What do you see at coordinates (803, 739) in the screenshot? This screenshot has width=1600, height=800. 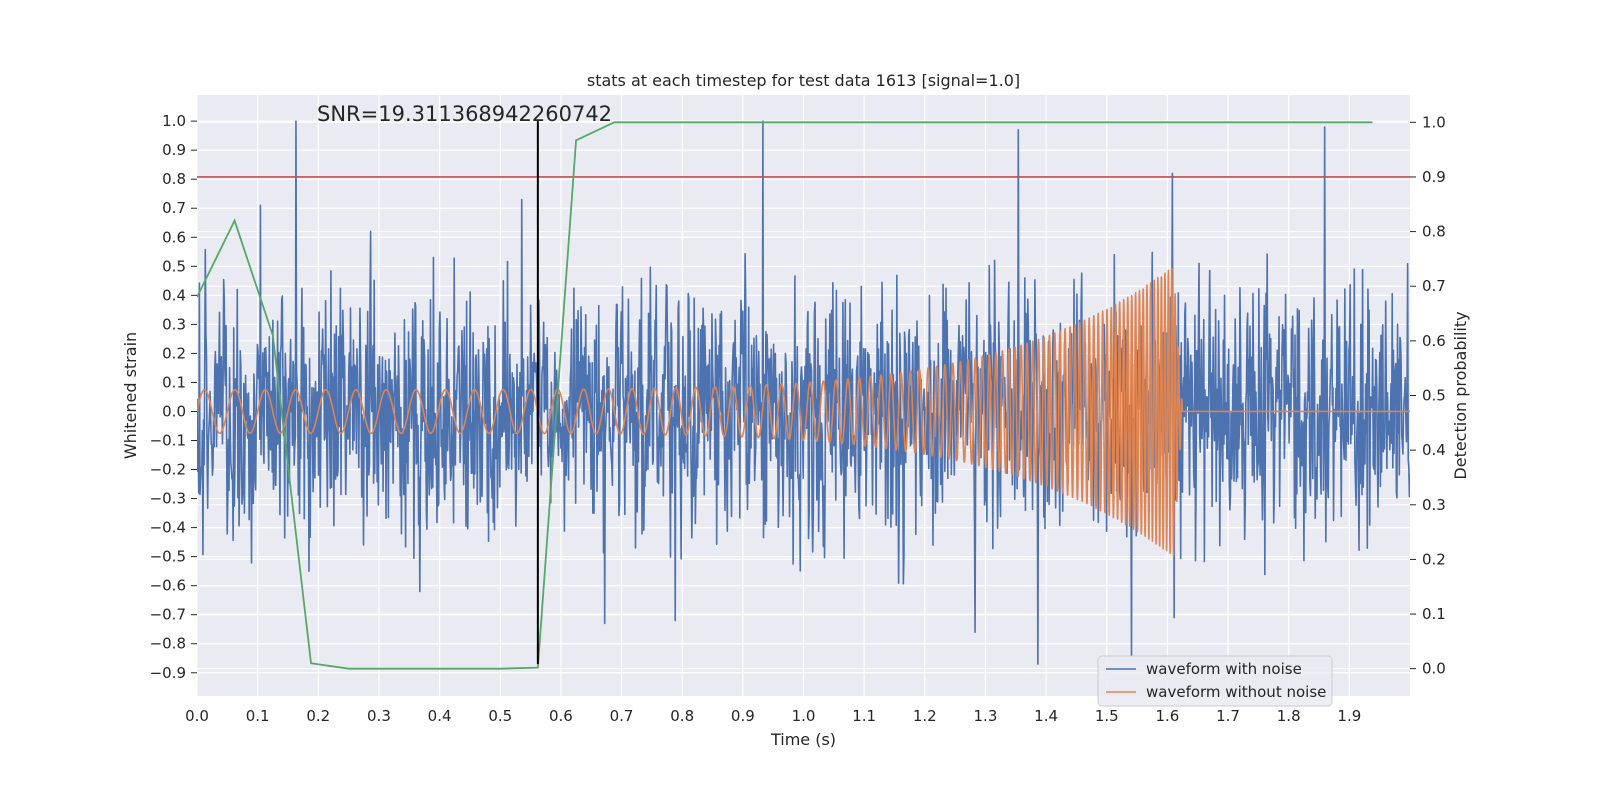 I see `x-axis-label: Time (s)` at bounding box center [803, 739].